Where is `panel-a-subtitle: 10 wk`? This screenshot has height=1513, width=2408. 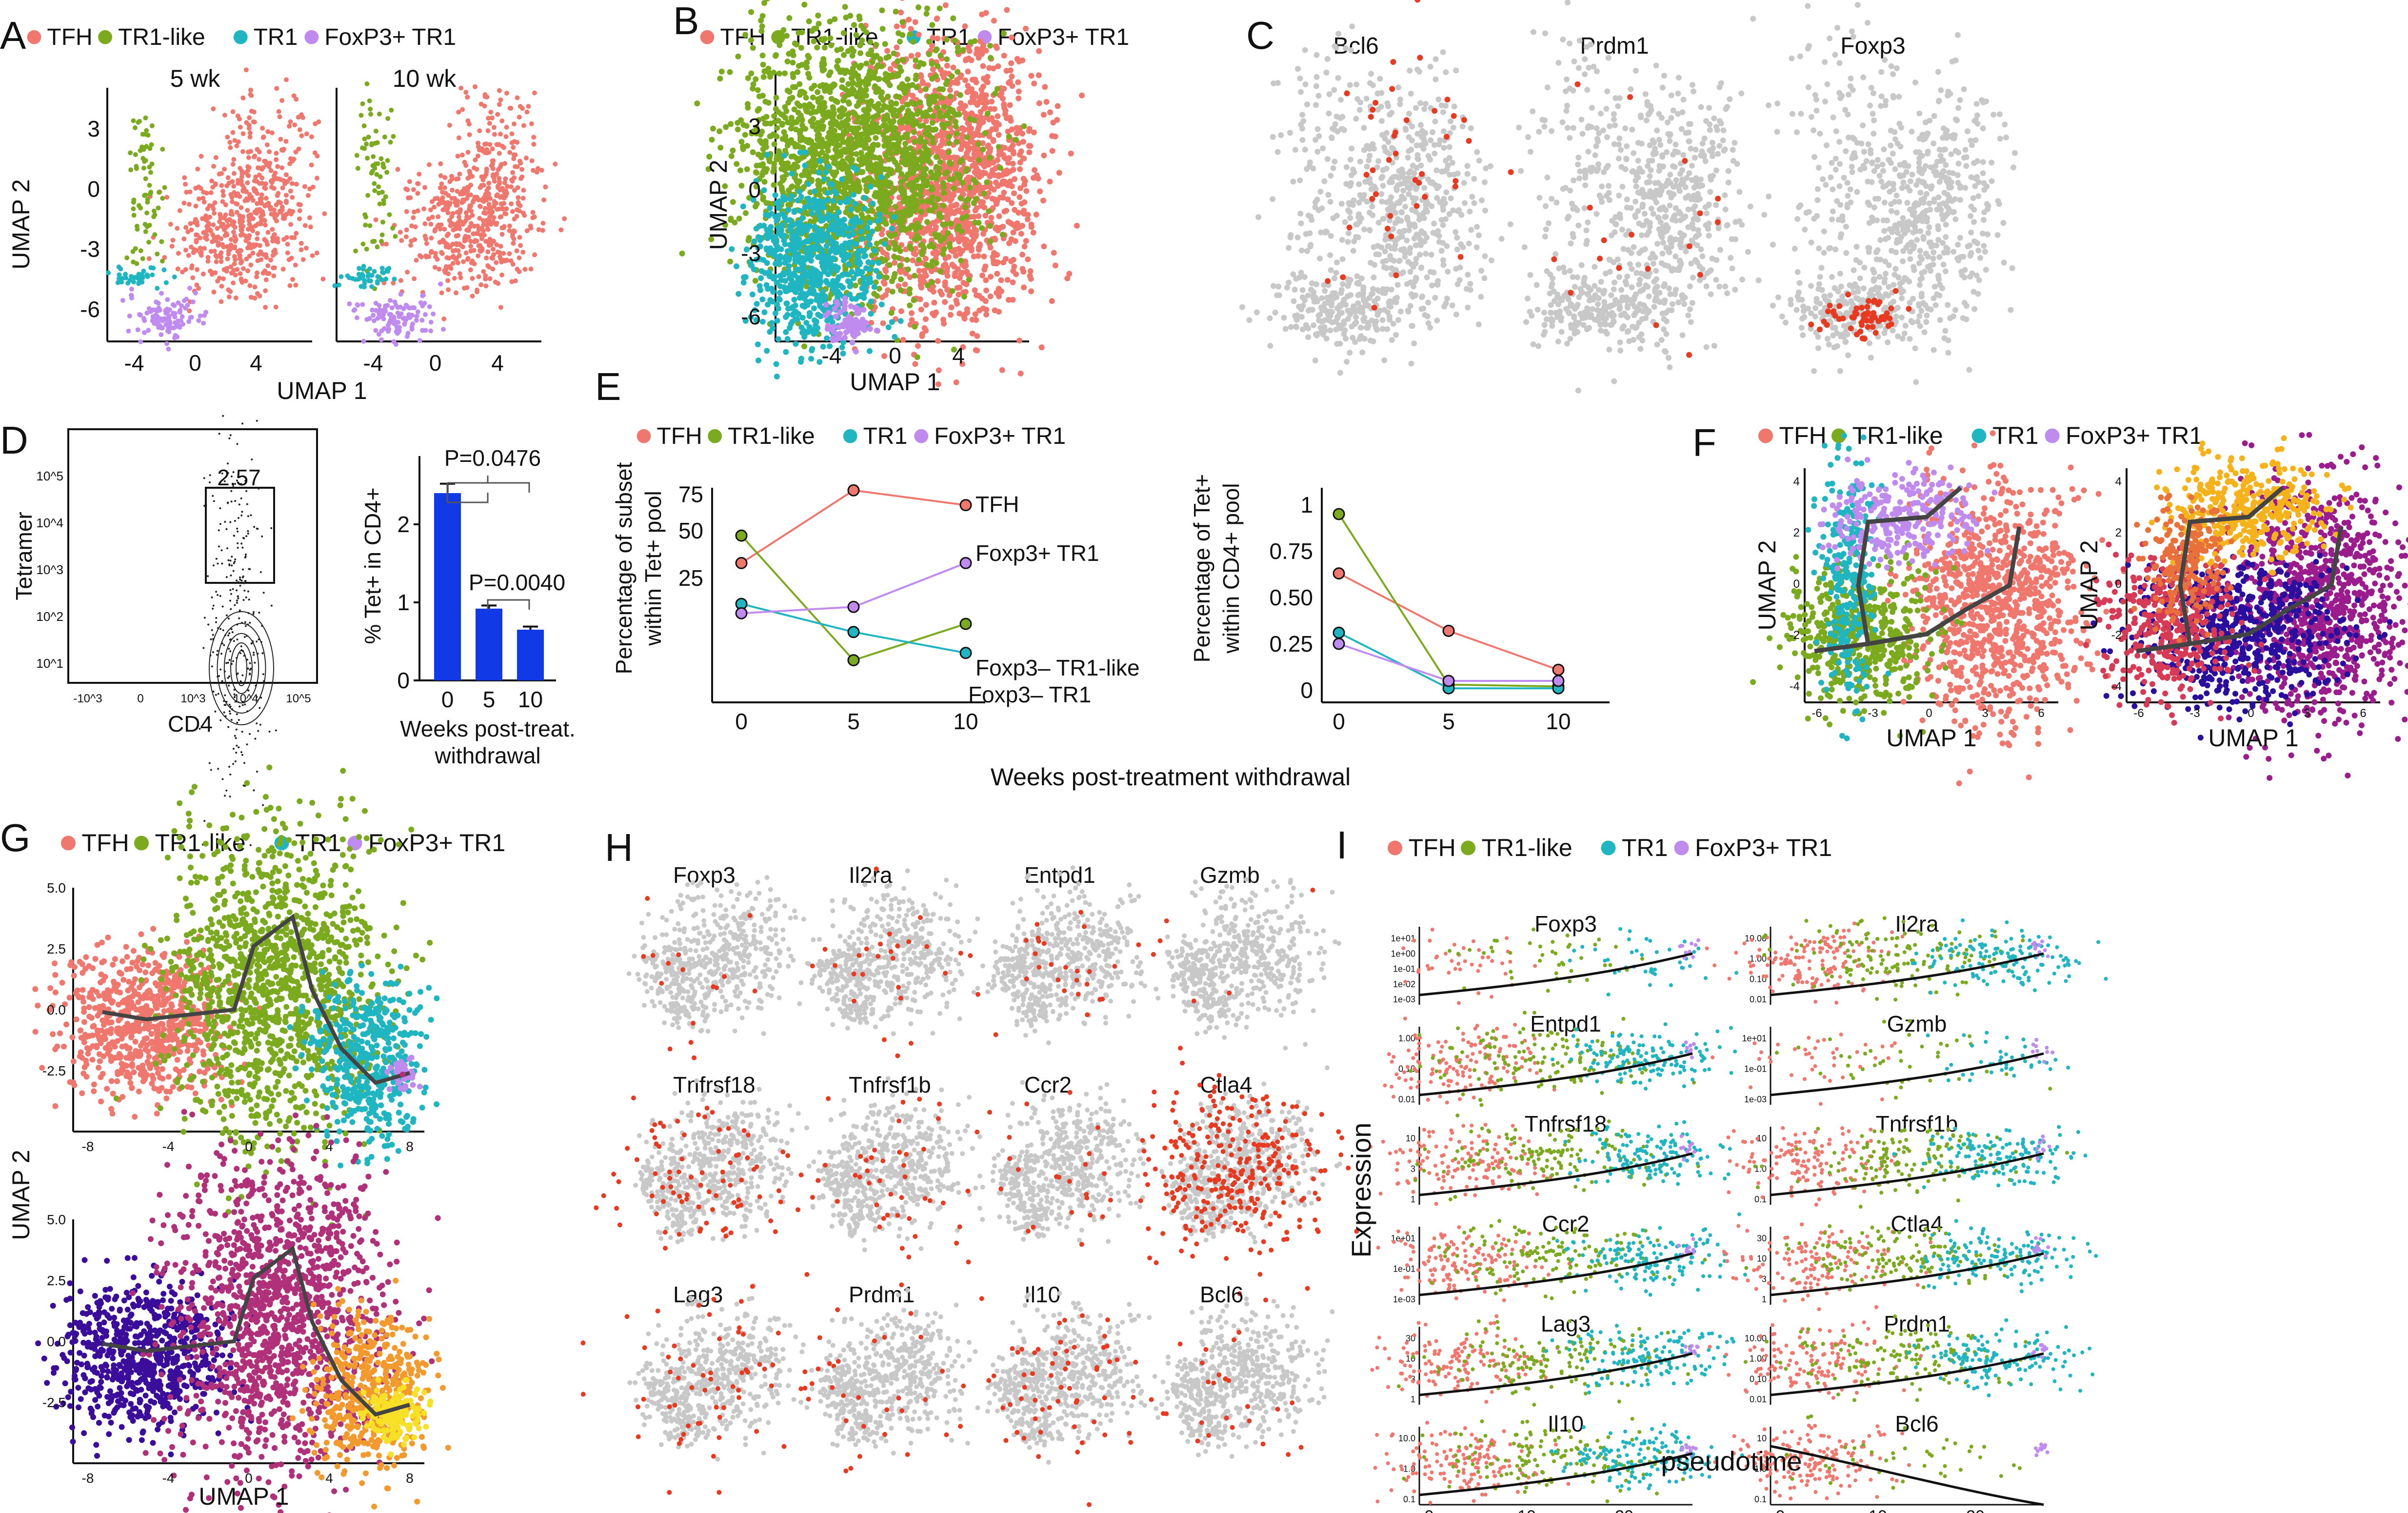 panel-a-subtitle: 10 wk is located at coordinates (425, 78).